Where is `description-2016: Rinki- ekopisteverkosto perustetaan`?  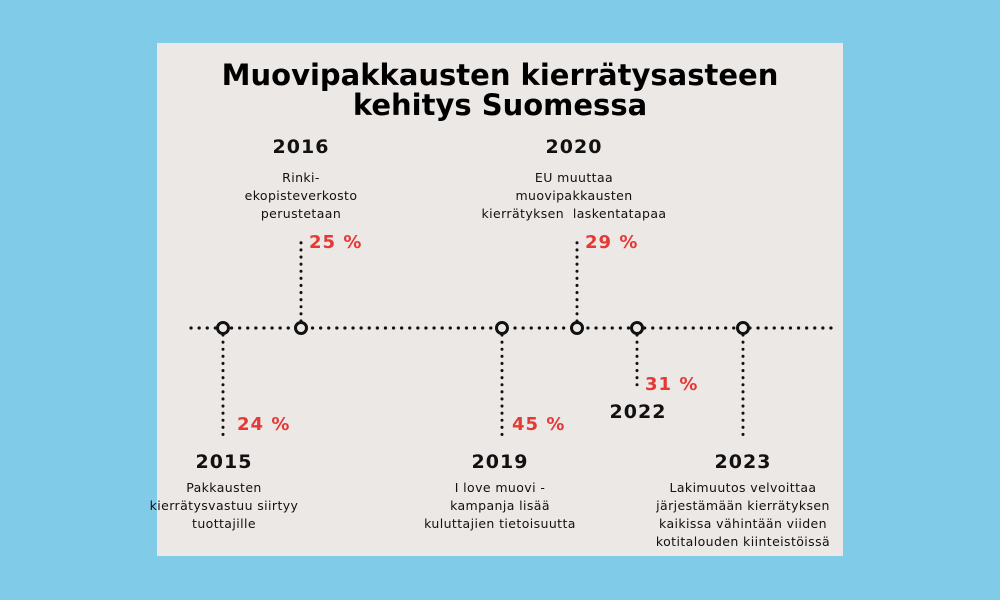 description-2016: Rinki- ekopisteverkosto perustetaan is located at coordinates (301, 196).